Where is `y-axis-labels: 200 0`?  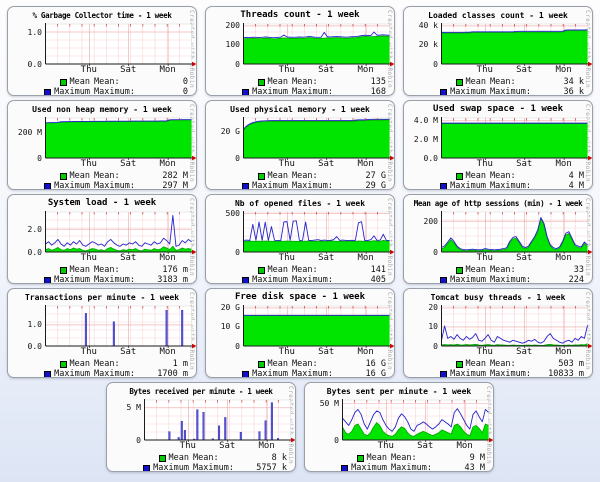 y-axis-labels: 200 0 is located at coordinates (422, 233).